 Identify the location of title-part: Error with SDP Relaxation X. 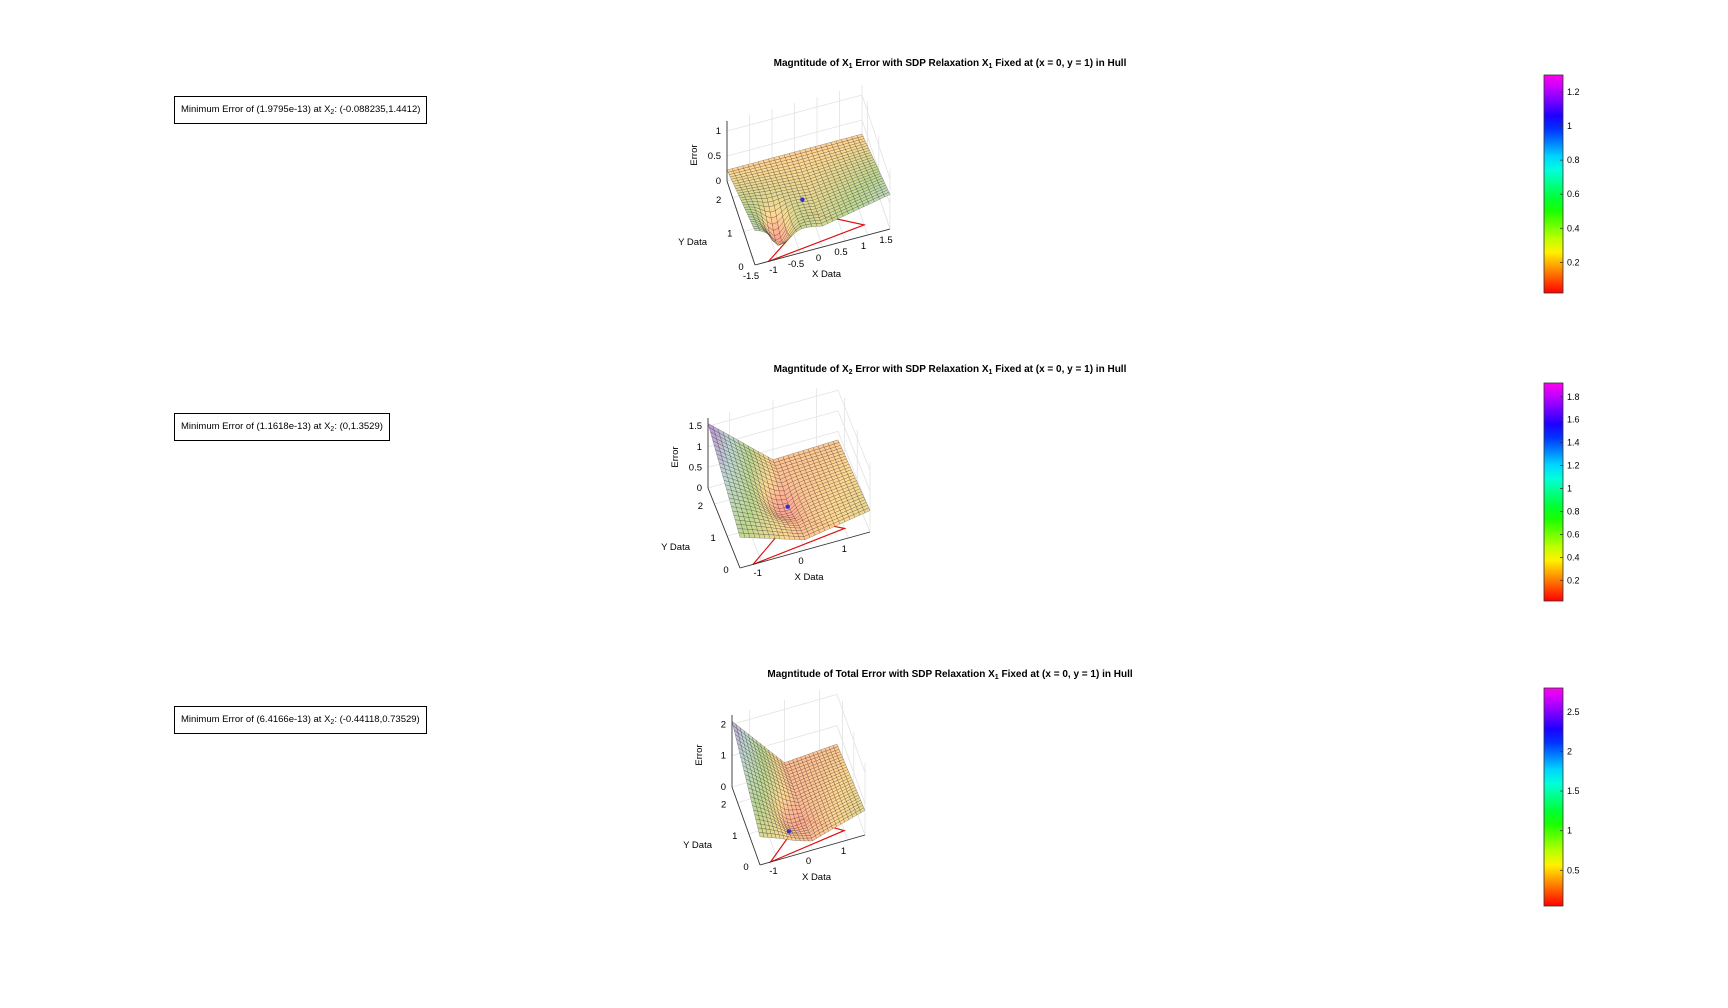
(920, 63).